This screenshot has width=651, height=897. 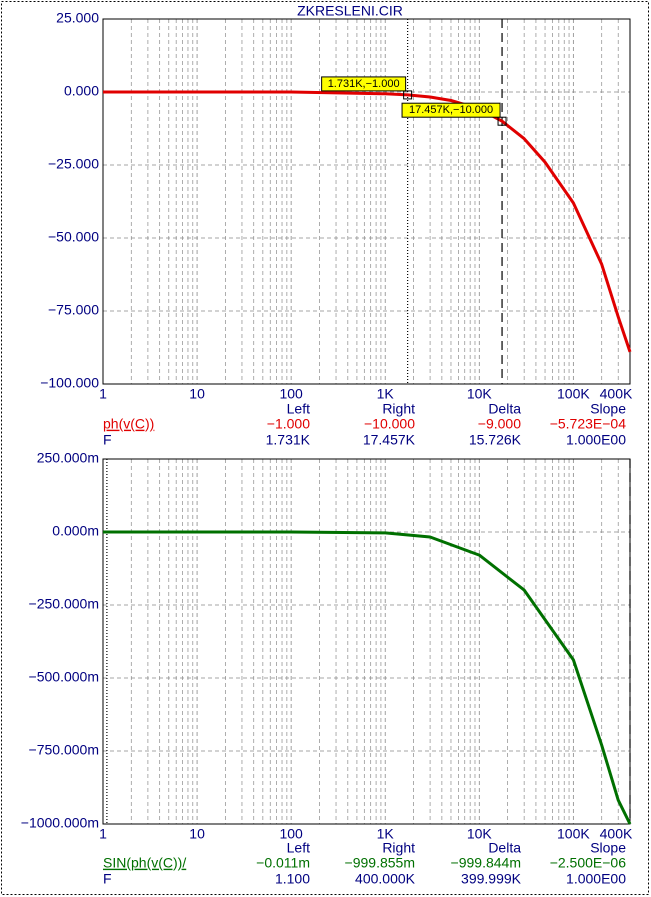 What do you see at coordinates (491, 879) in the screenshot?
I see `cursor-value: 399.999K` at bounding box center [491, 879].